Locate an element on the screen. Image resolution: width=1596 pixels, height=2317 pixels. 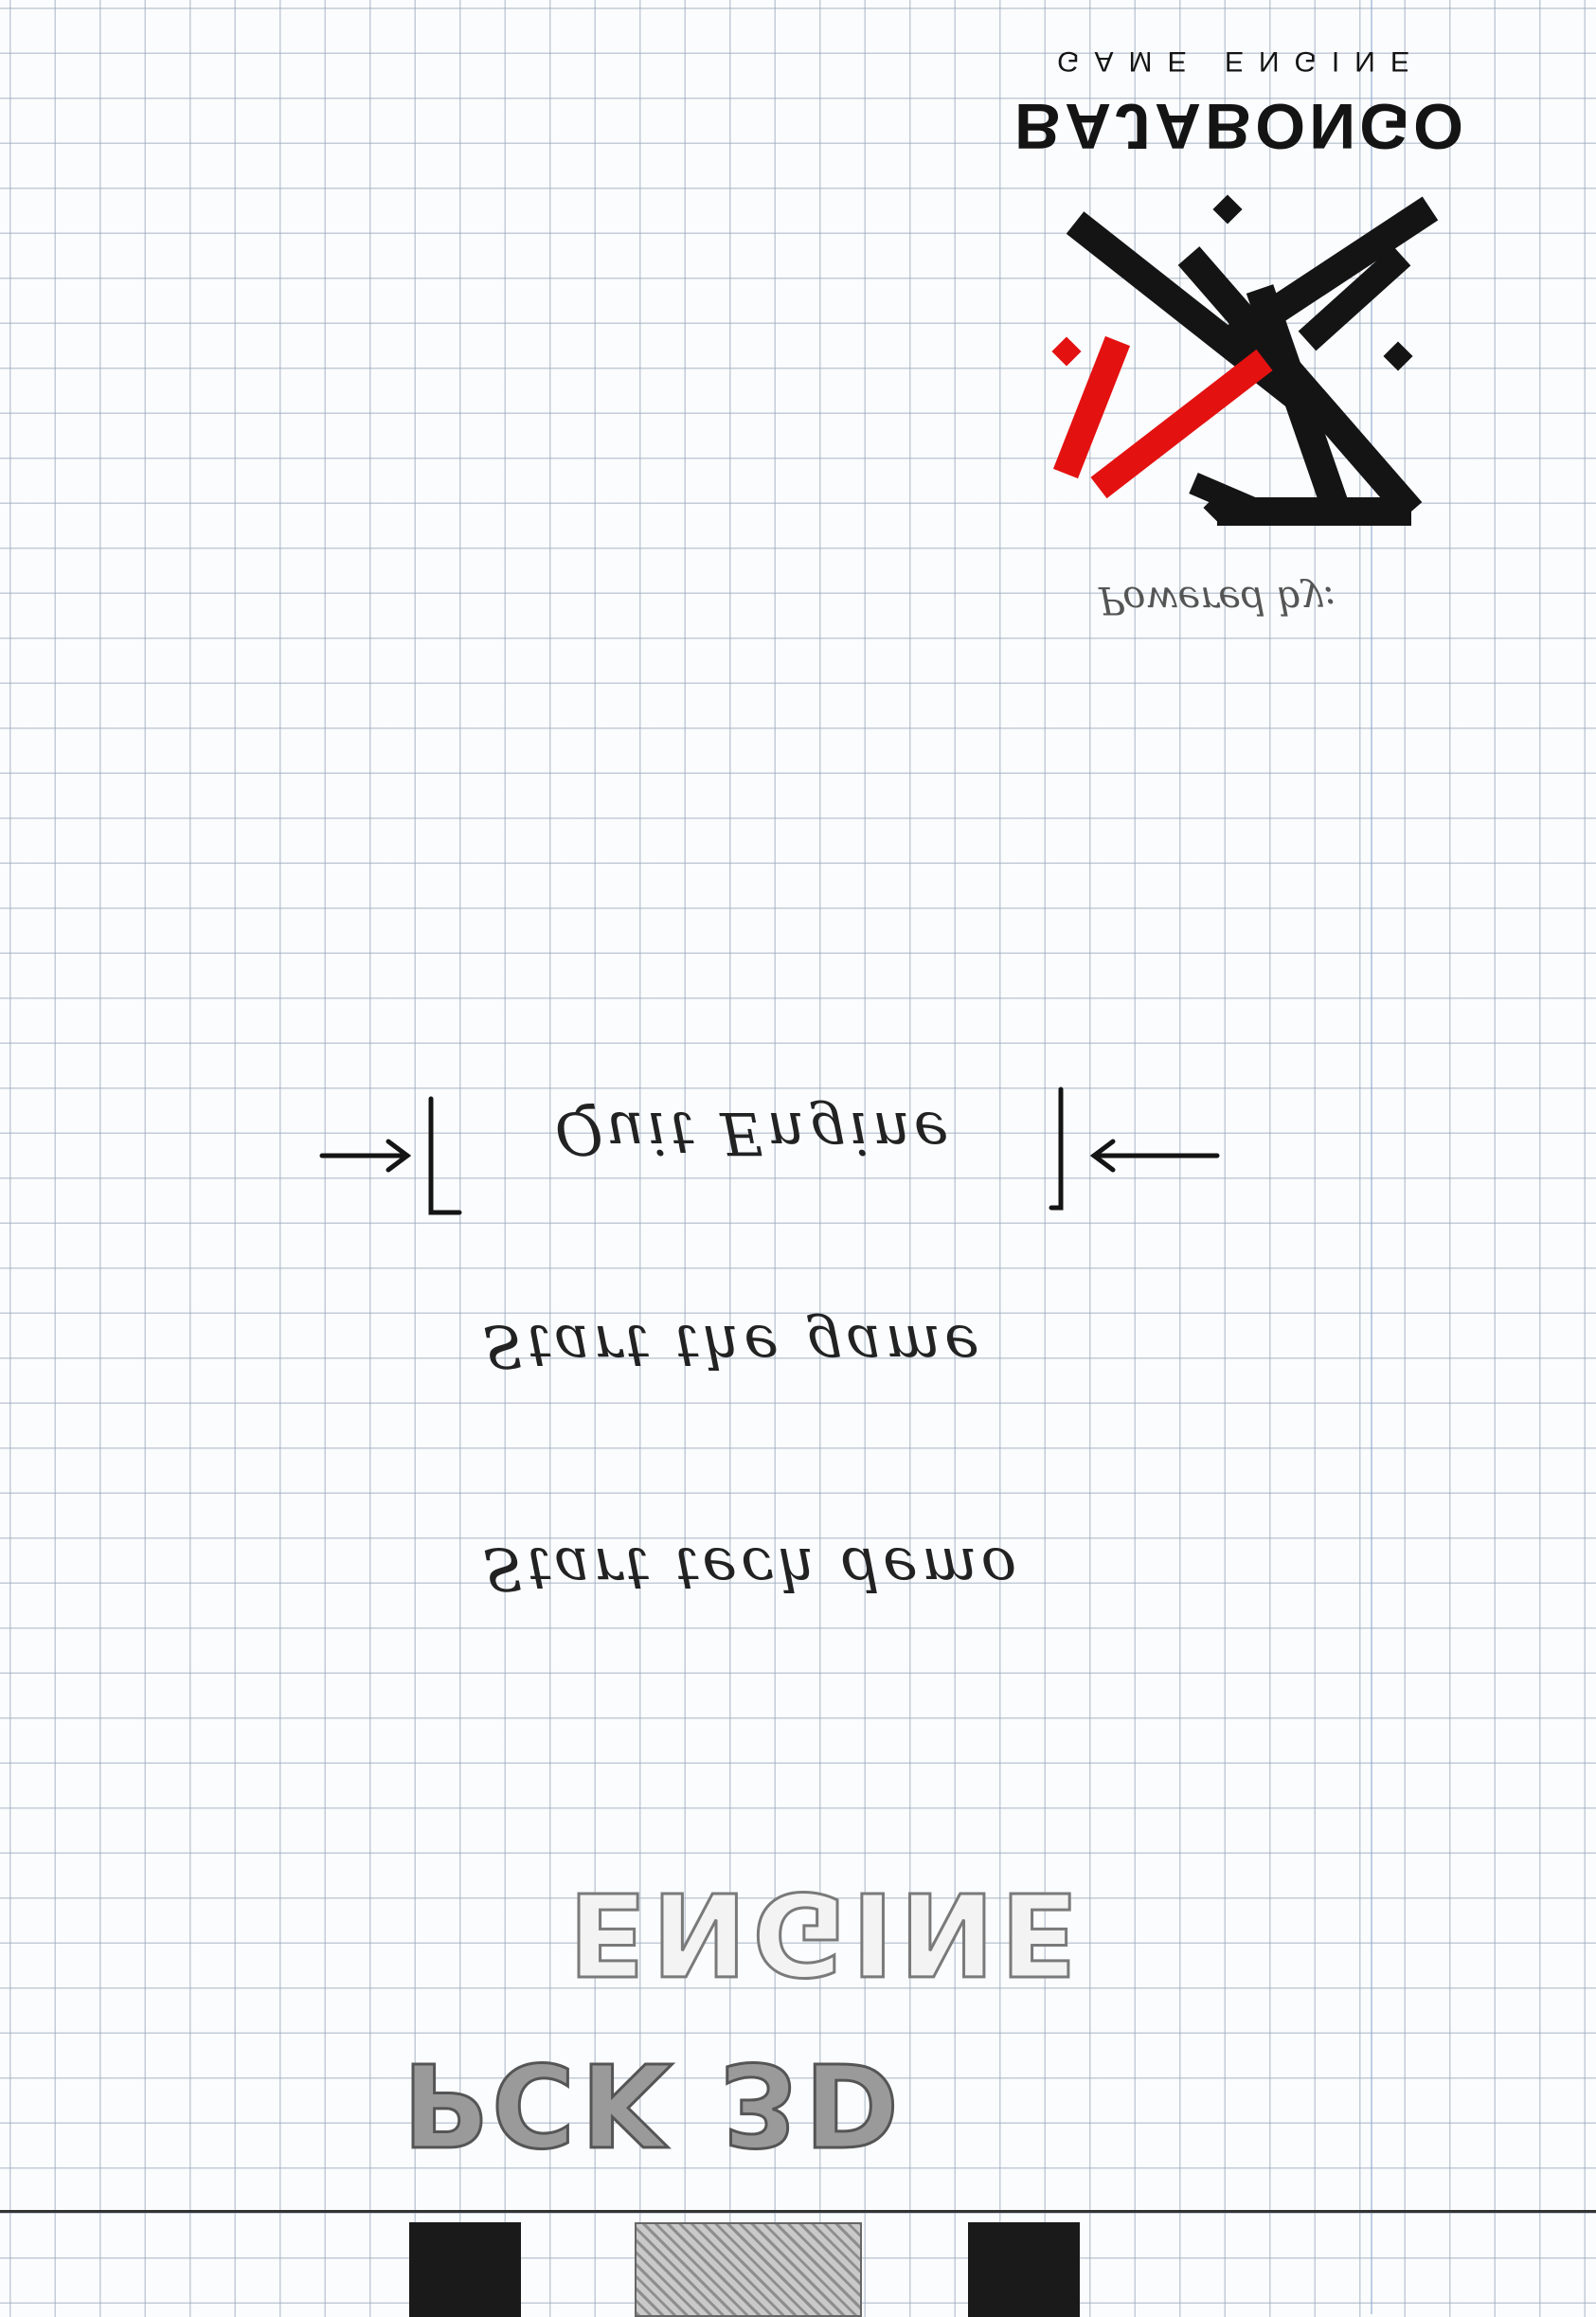
menu-item-start-game: Start the game is located at coordinates (733, 1346).